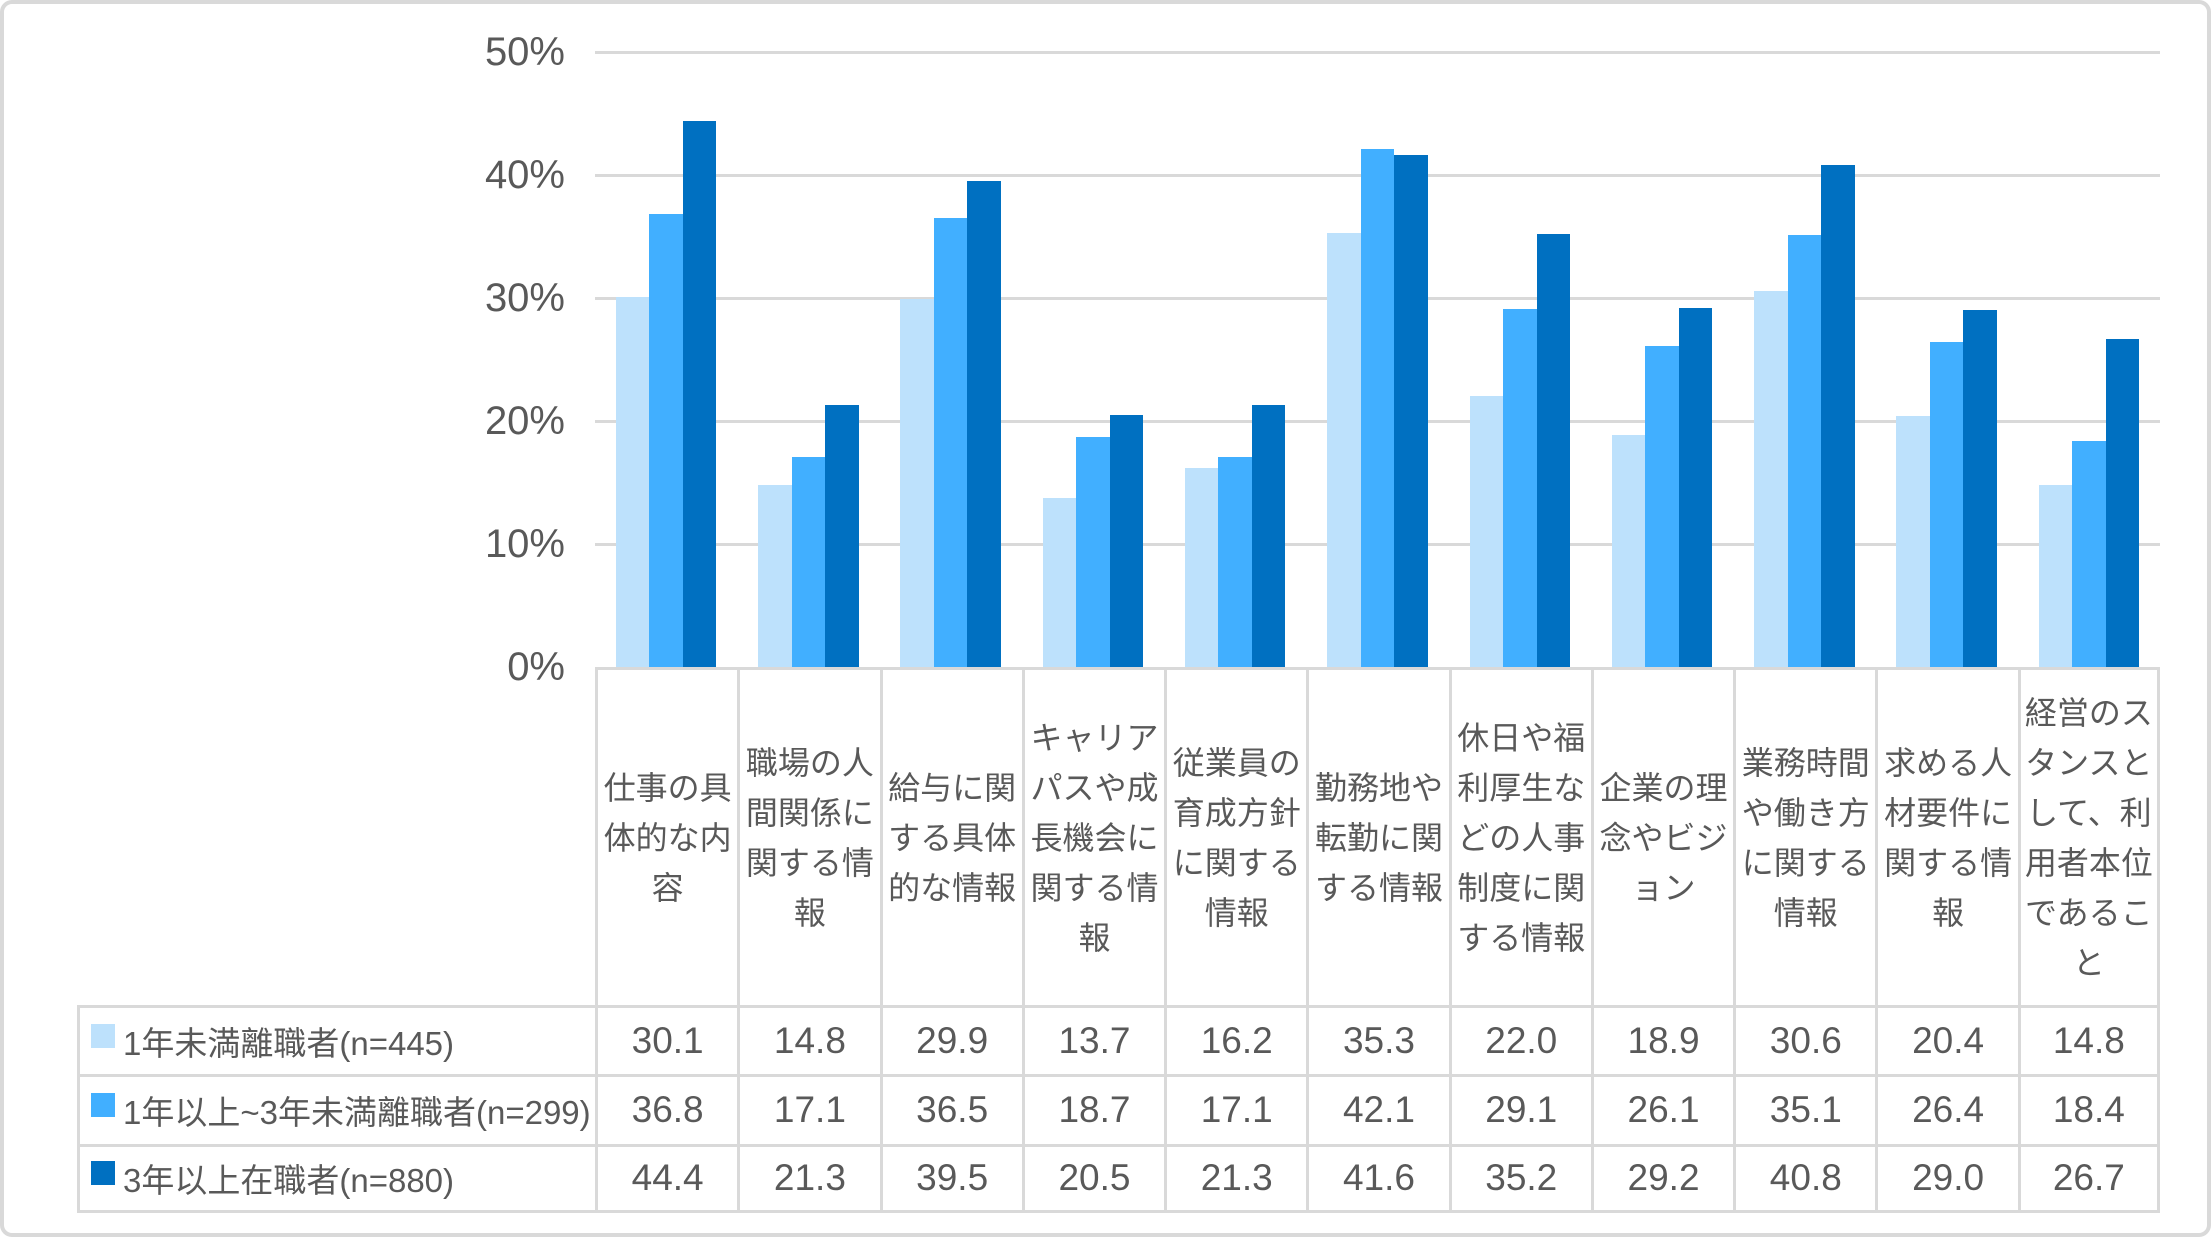 The width and height of the screenshot is (2211, 1237). Describe the element at coordinates (1268, 536) in the screenshot. I see `bar-series3-cat5` at that location.